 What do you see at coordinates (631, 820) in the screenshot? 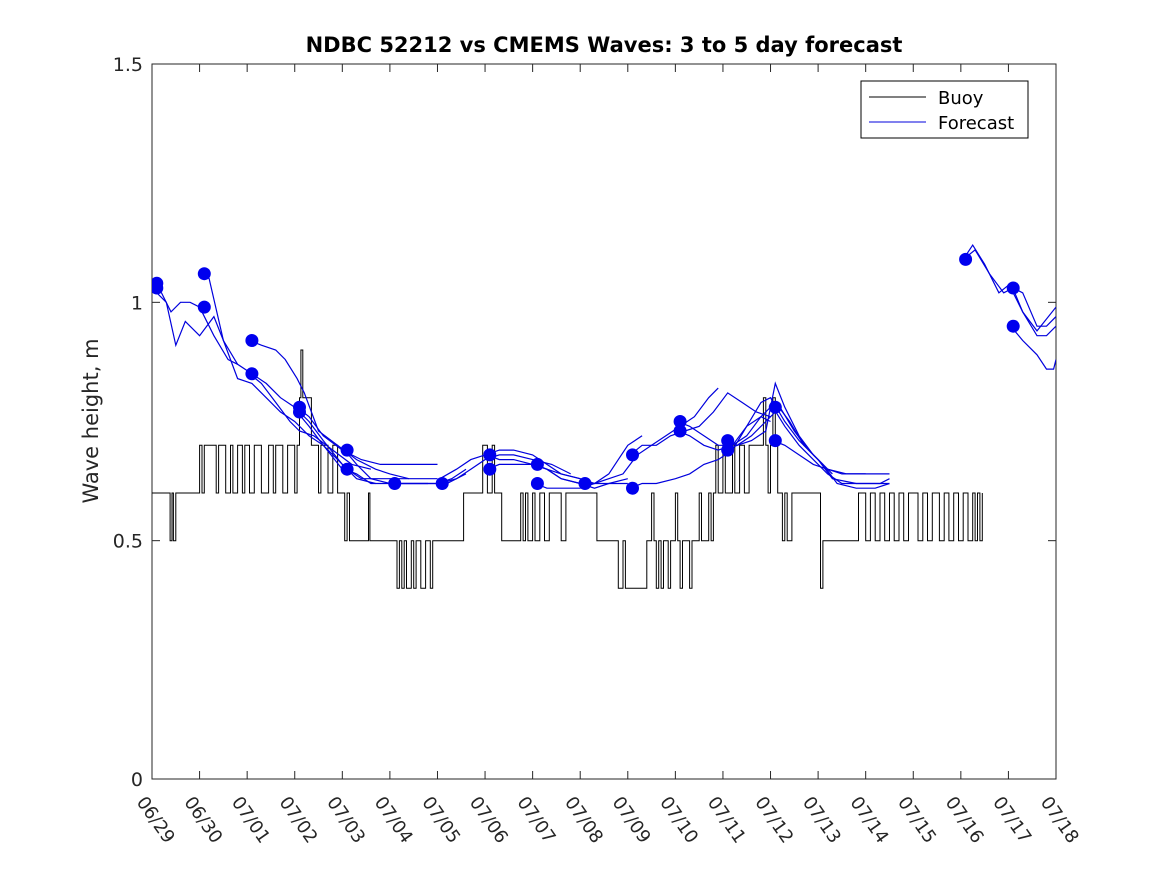
I see `x-tick-label: 07/09` at bounding box center [631, 820].